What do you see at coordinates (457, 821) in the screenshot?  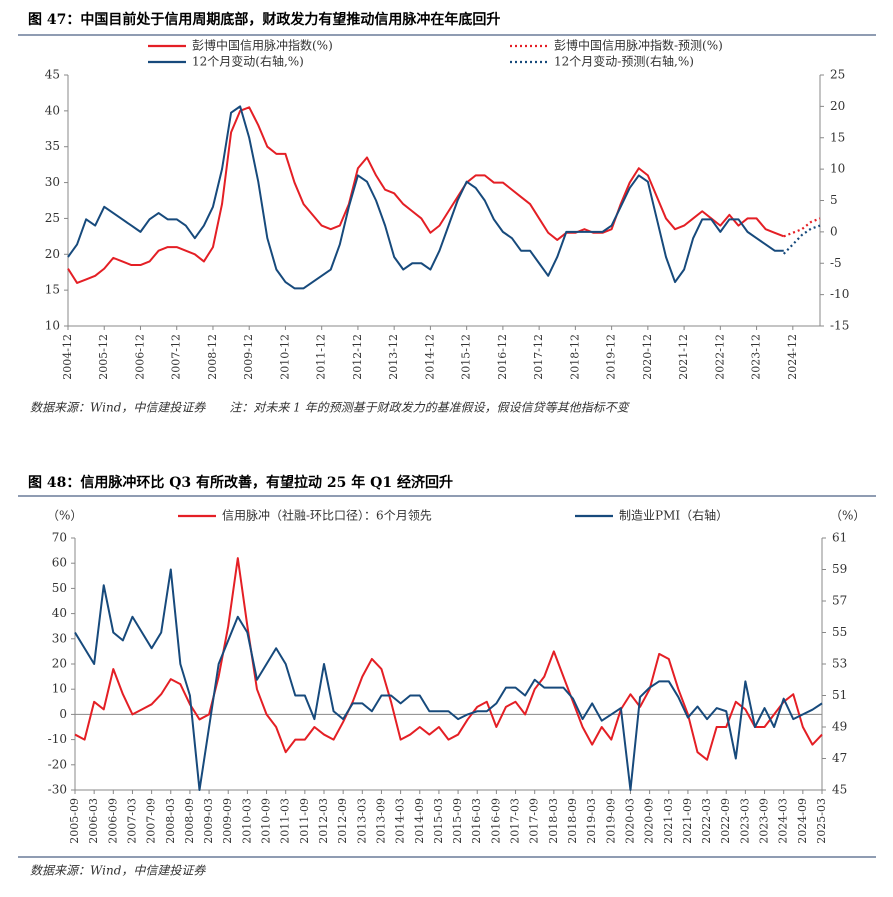 I see `x-tick-label: 2015-09` at bounding box center [457, 821].